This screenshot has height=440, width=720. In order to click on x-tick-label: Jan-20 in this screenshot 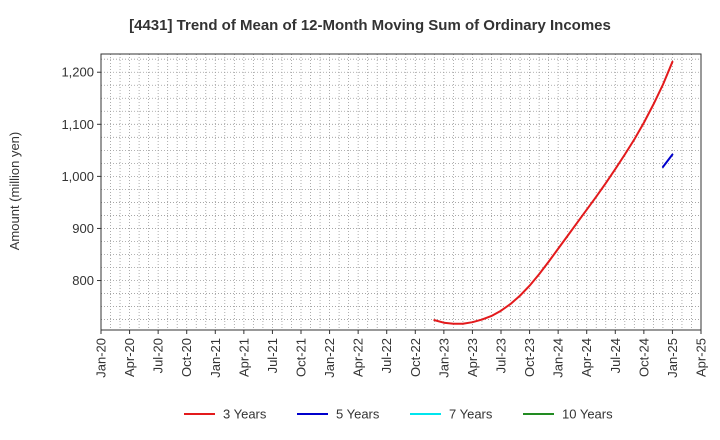, I will do `click(101, 358)`.